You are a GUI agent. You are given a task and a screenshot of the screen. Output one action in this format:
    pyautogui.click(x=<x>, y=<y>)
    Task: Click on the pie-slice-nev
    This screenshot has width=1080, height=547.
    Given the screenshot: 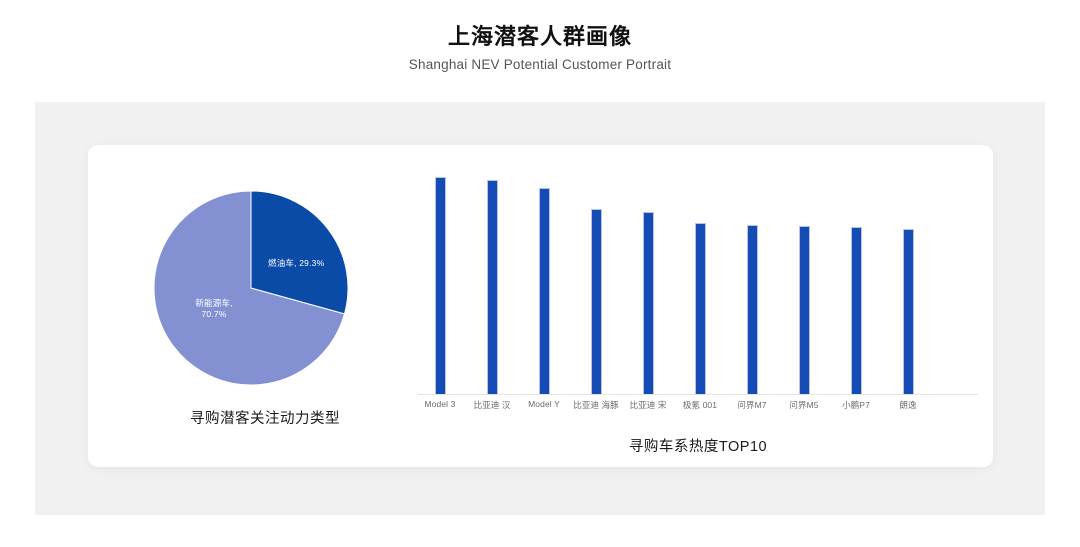 What is the action you would take?
    pyautogui.click(x=249, y=288)
    